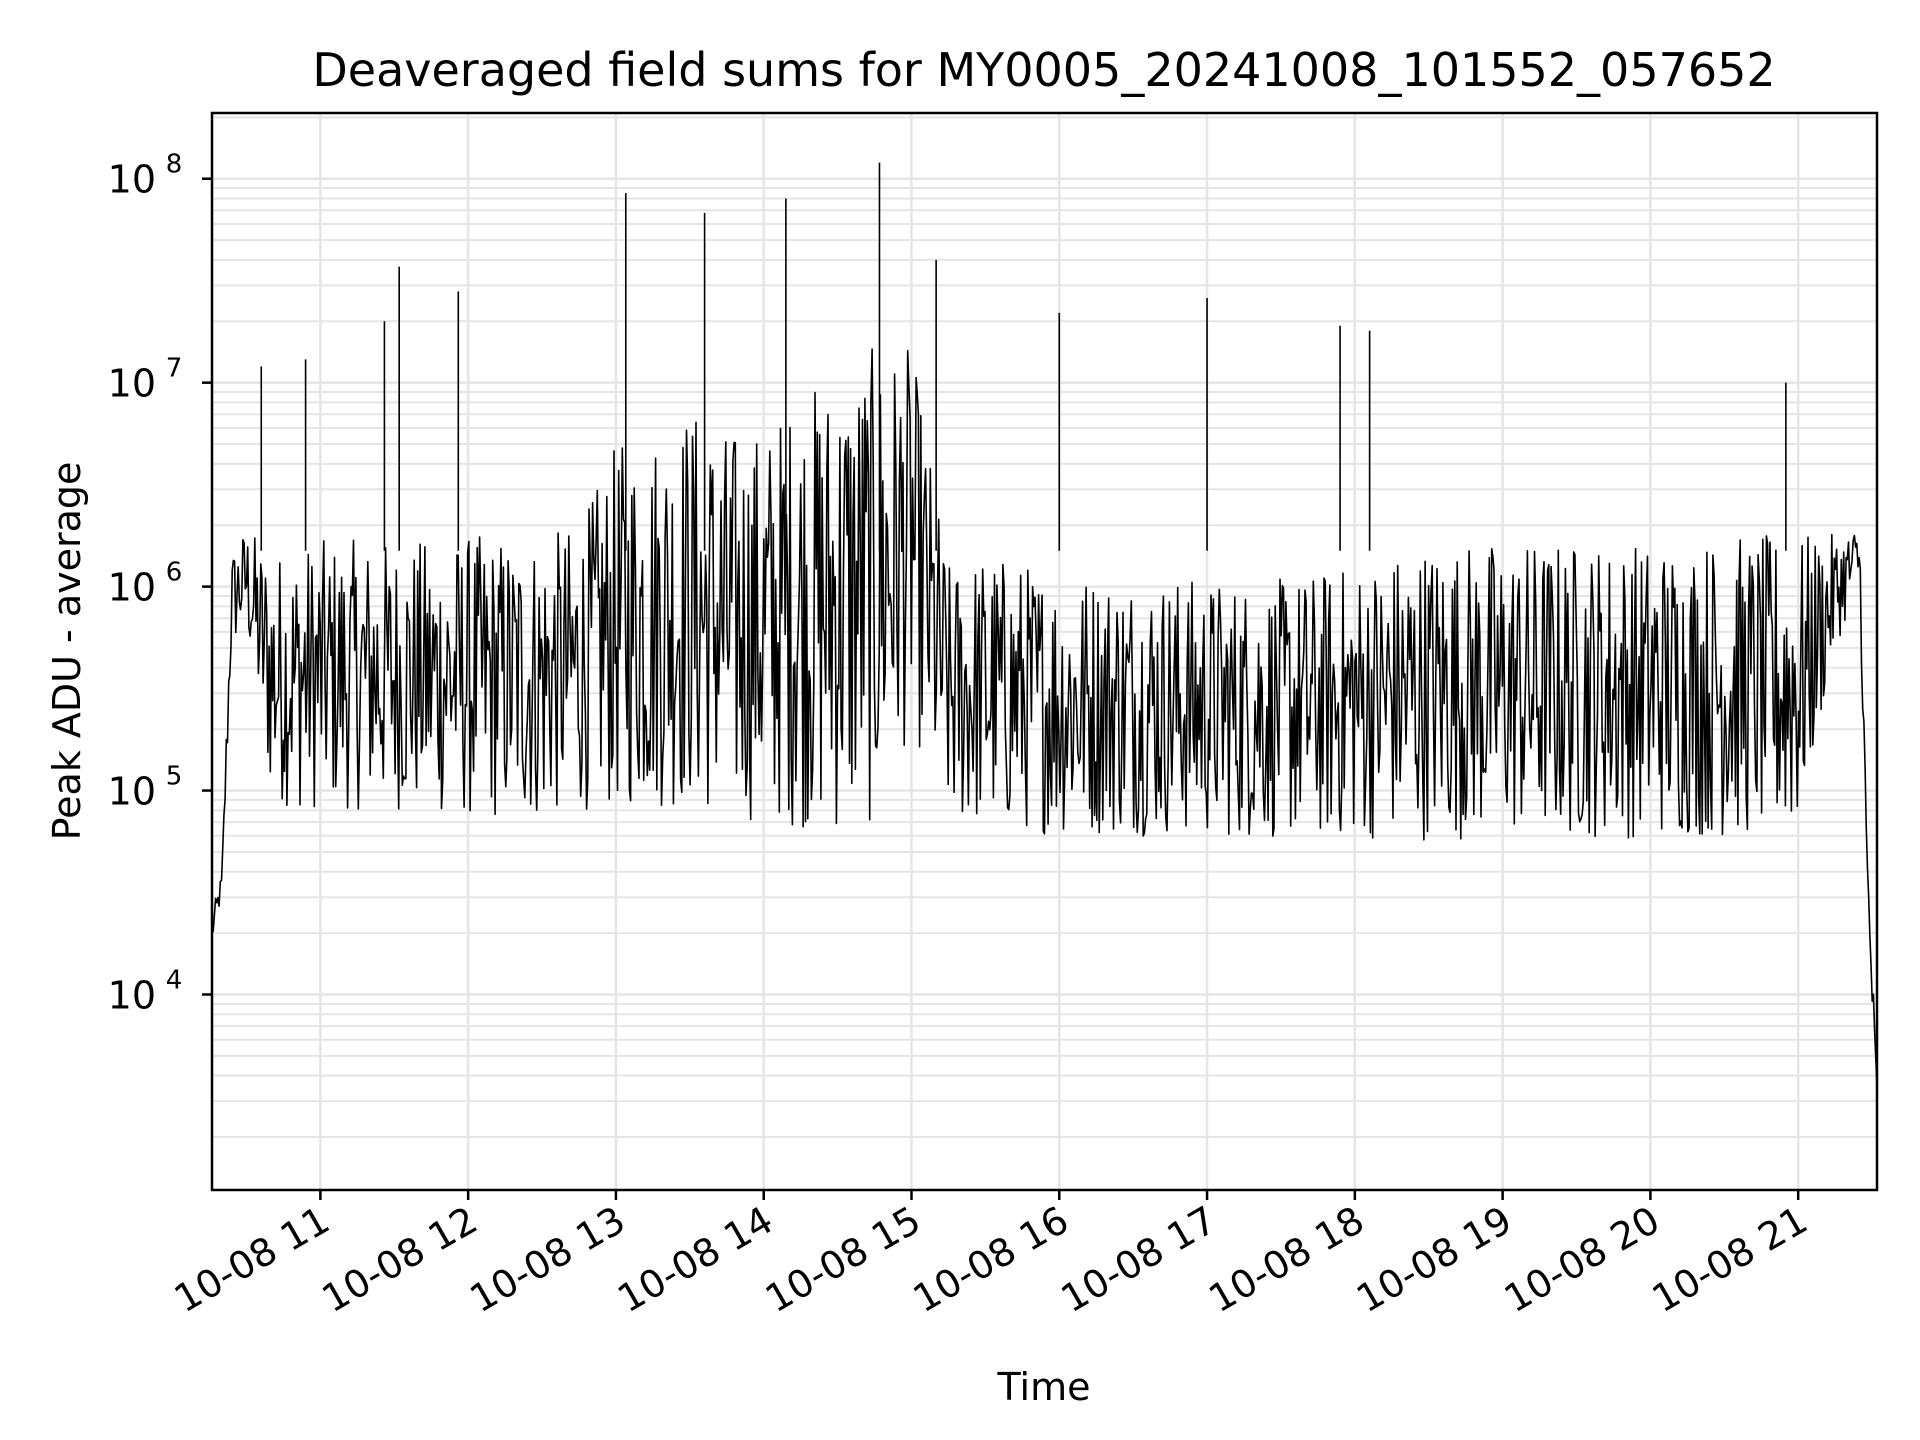 Image resolution: width=1920 pixels, height=1440 pixels. Describe the element at coordinates (174, 573) in the screenshot. I see `y-tick-exponent: 6` at that location.